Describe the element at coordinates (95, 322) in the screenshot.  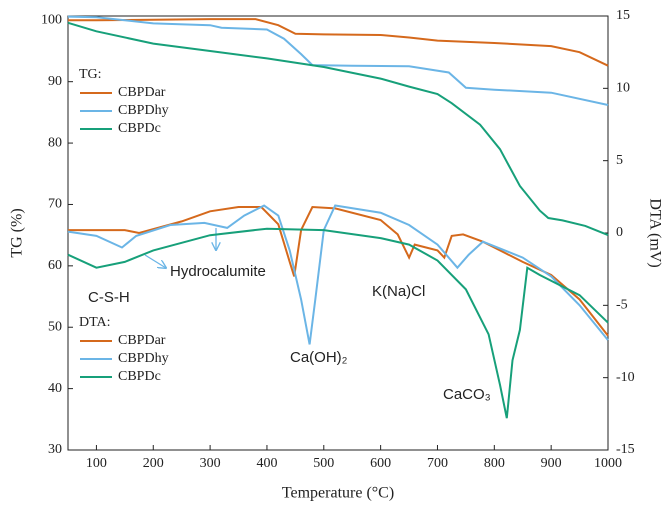
I see `legend-title: DTA:` at that location.